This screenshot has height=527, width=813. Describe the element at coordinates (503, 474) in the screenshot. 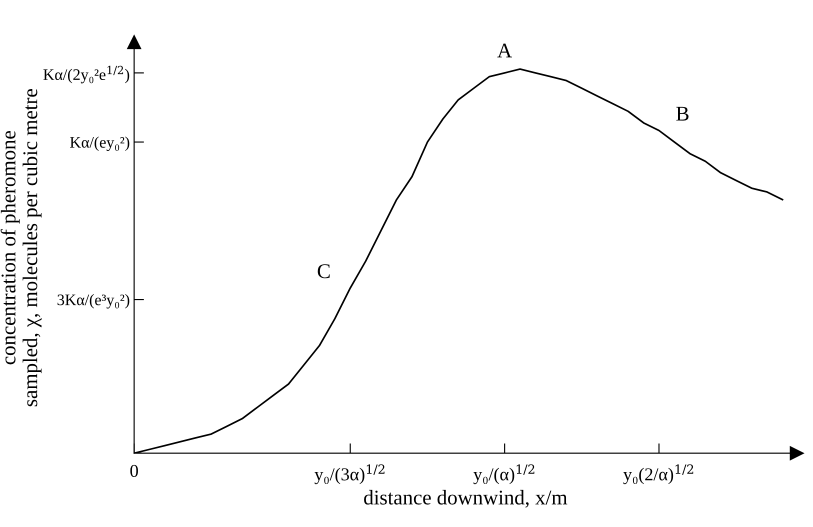

I see `x-tick-label: y₀/(α)$^{1/2}$` at that location.